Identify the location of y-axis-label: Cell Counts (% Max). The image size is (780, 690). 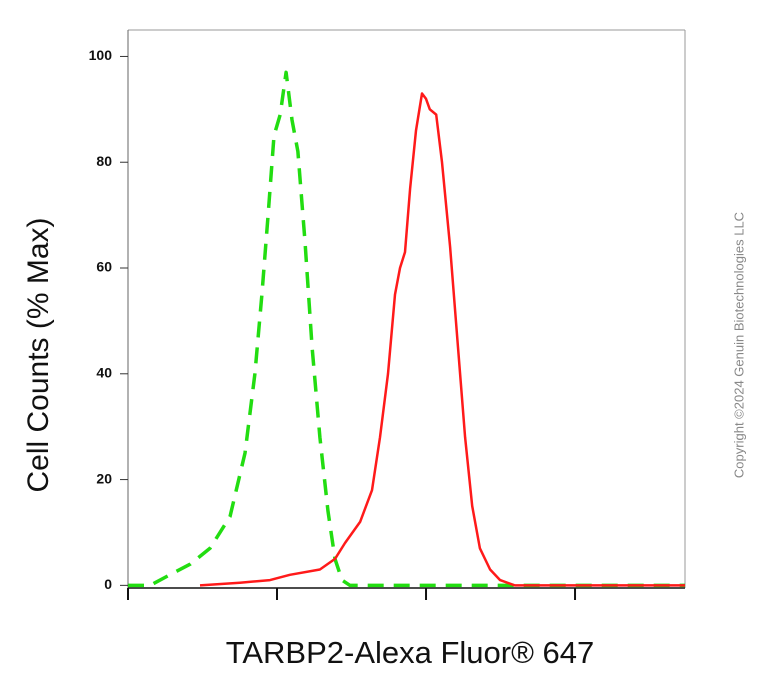
(38, 354).